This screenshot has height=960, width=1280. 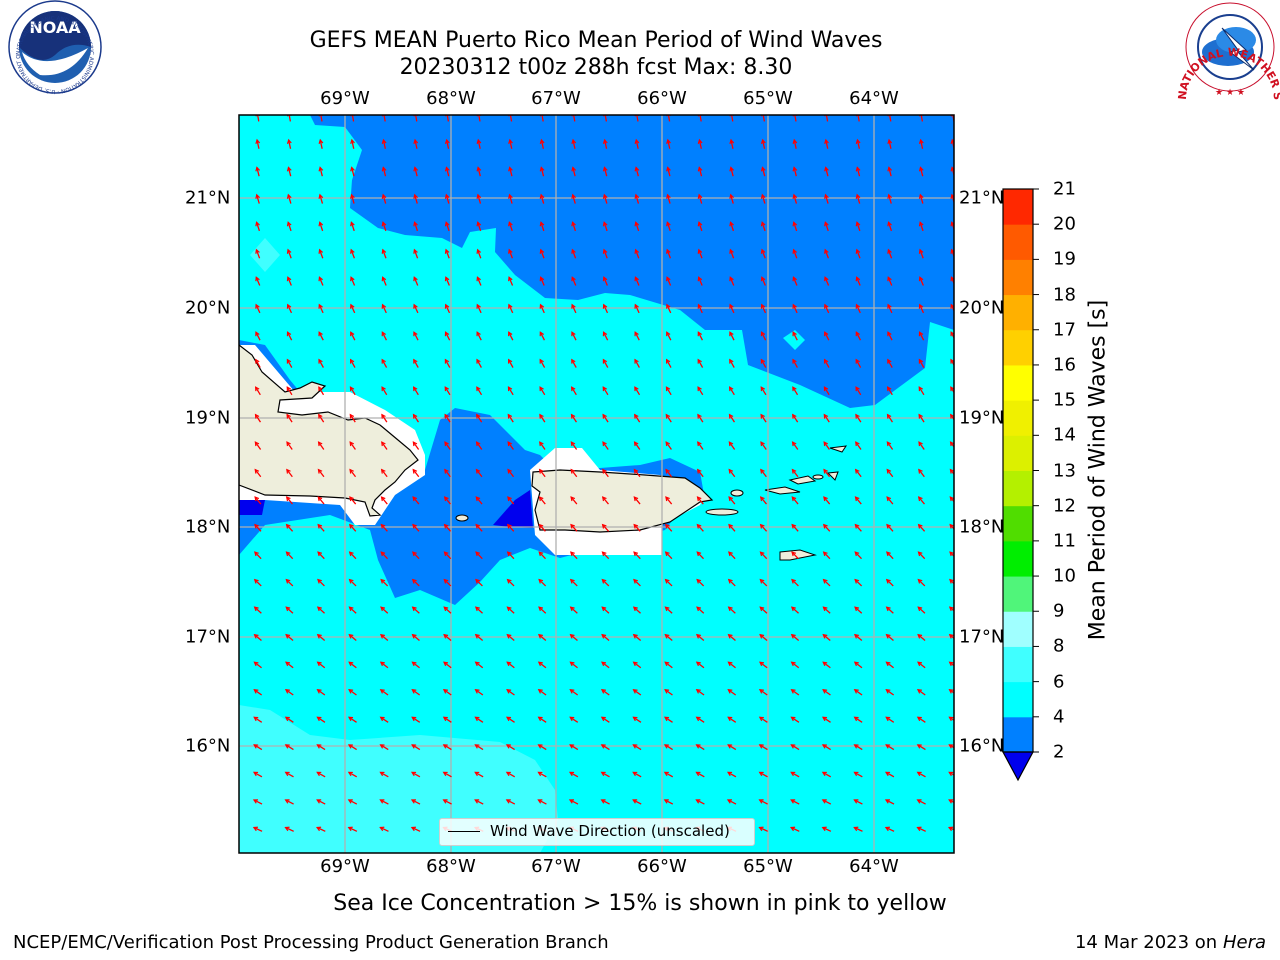 I want to click on lon-label-top-69w: 69°W, so click(x=345, y=98).